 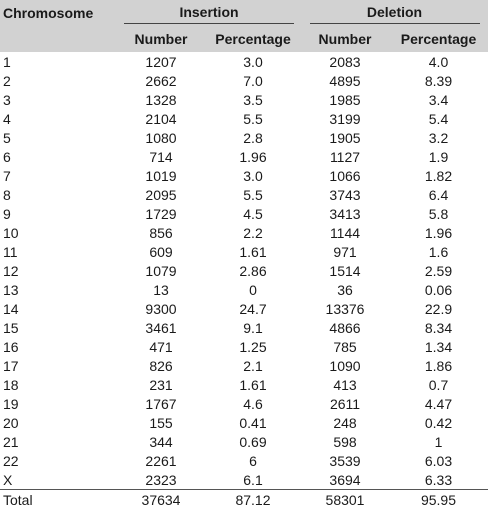 I want to click on cell-chromosome: 7, so click(x=58, y=175).